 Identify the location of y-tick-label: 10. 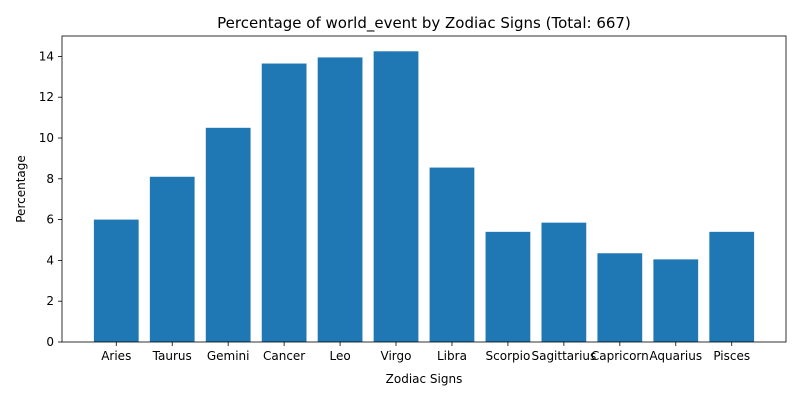
(46, 138).